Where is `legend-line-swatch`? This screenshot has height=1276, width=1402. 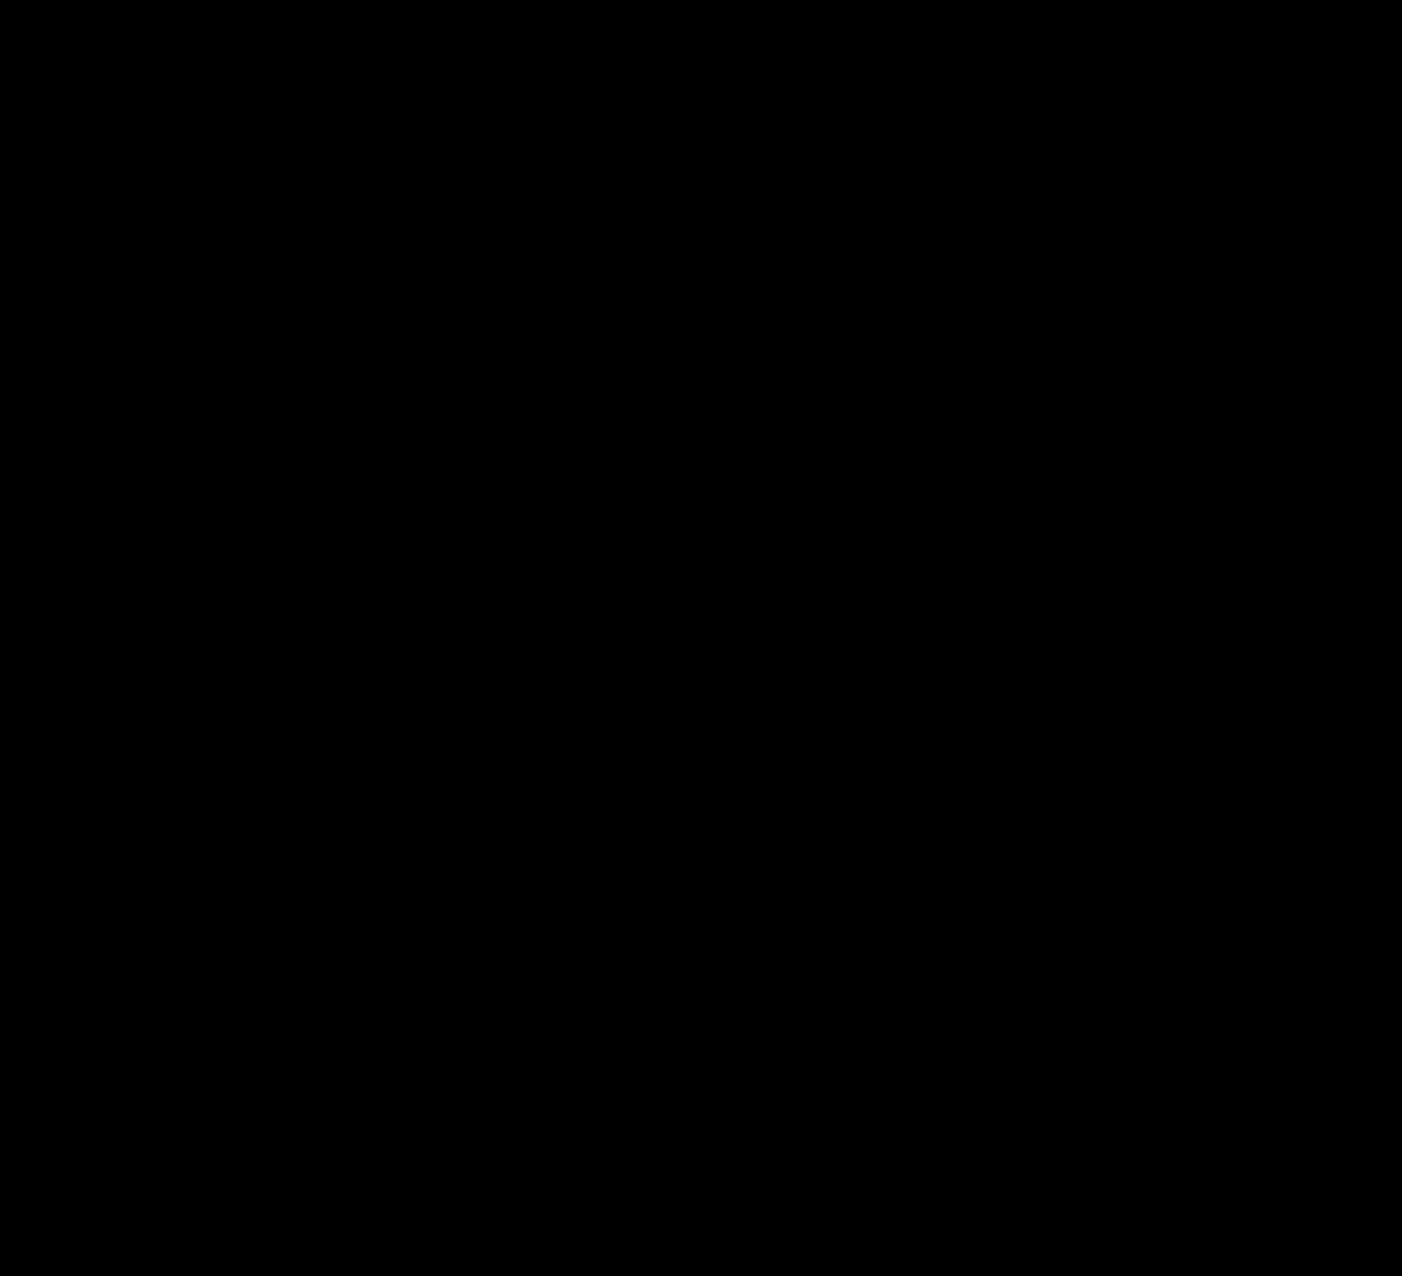
legend-line-swatch is located at coordinates (697, 1223).